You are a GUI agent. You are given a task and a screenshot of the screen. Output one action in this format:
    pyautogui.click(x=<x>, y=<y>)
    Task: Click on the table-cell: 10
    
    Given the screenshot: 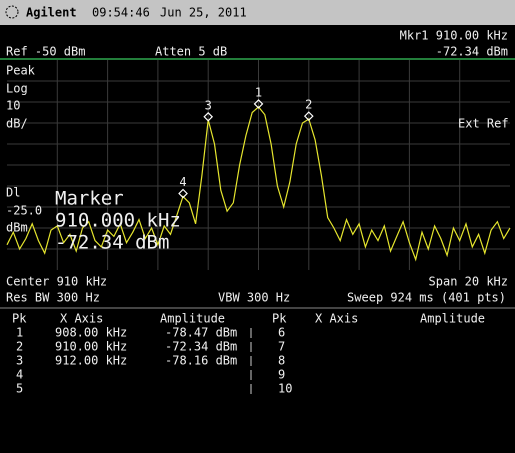 What is the action you would take?
    pyautogui.click(x=285, y=389)
    